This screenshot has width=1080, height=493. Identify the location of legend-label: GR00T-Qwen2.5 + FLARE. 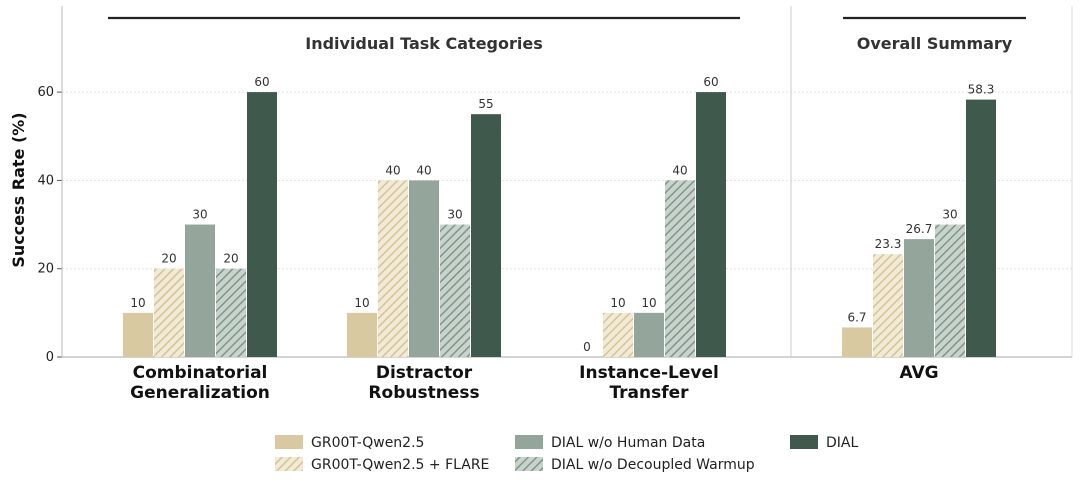
(400, 465).